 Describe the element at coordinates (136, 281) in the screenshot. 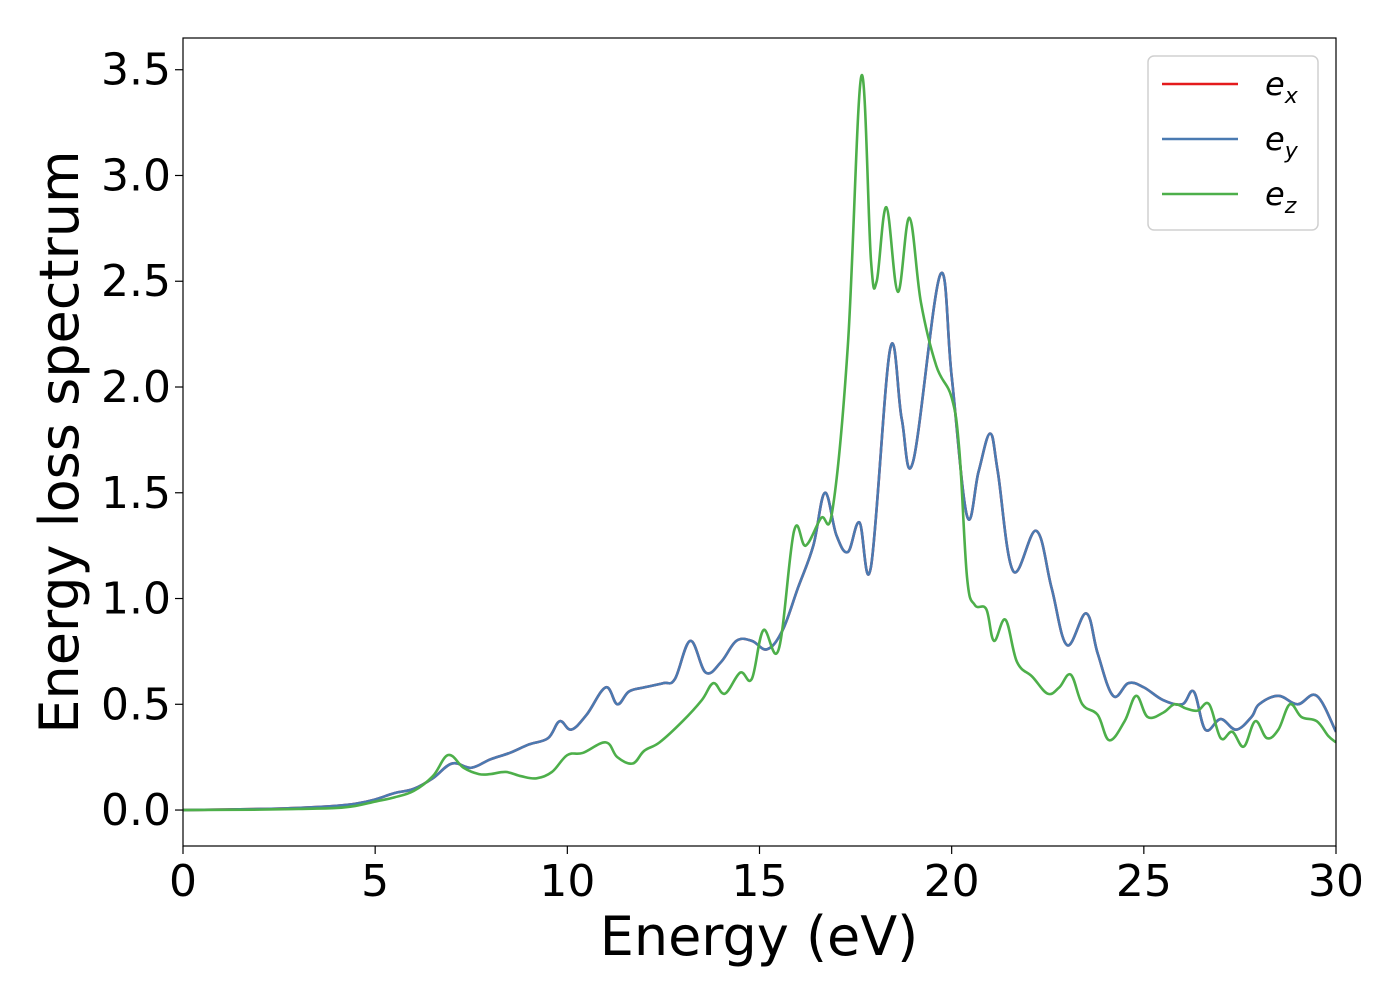

I see `y-tick-label: 2.5` at that location.